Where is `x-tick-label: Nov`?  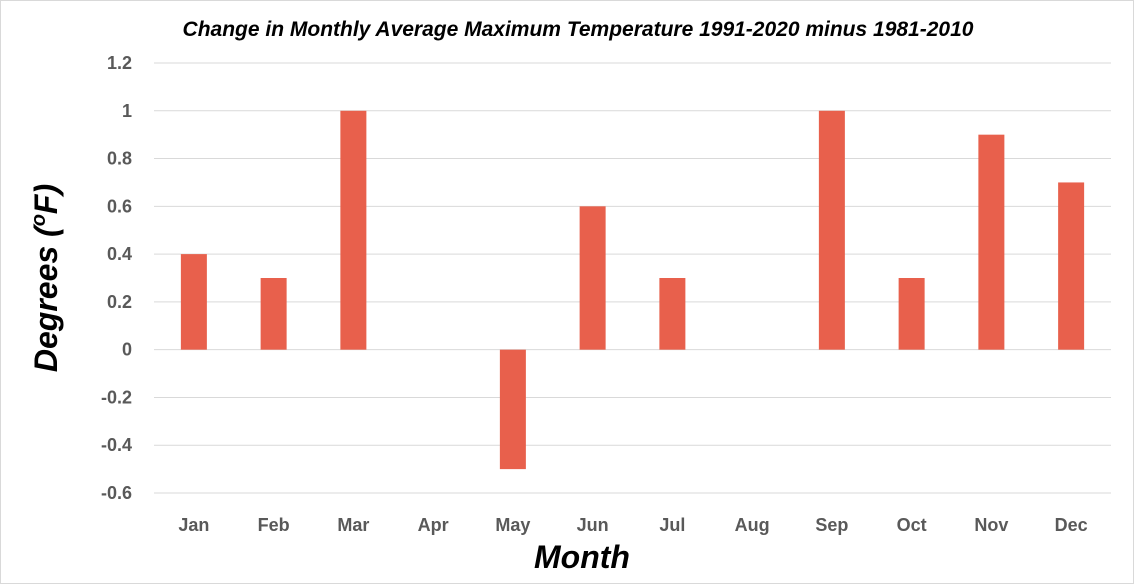
x-tick-label: Nov is located at coordinates (991, 525).